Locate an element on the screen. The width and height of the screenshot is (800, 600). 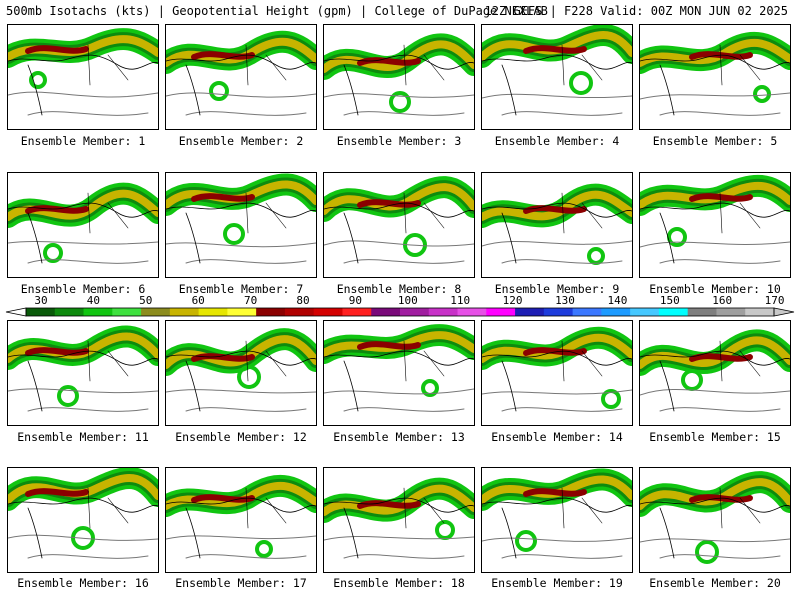
member-caption: Ensemble Member: 11 is located at coordinates (83, 437).